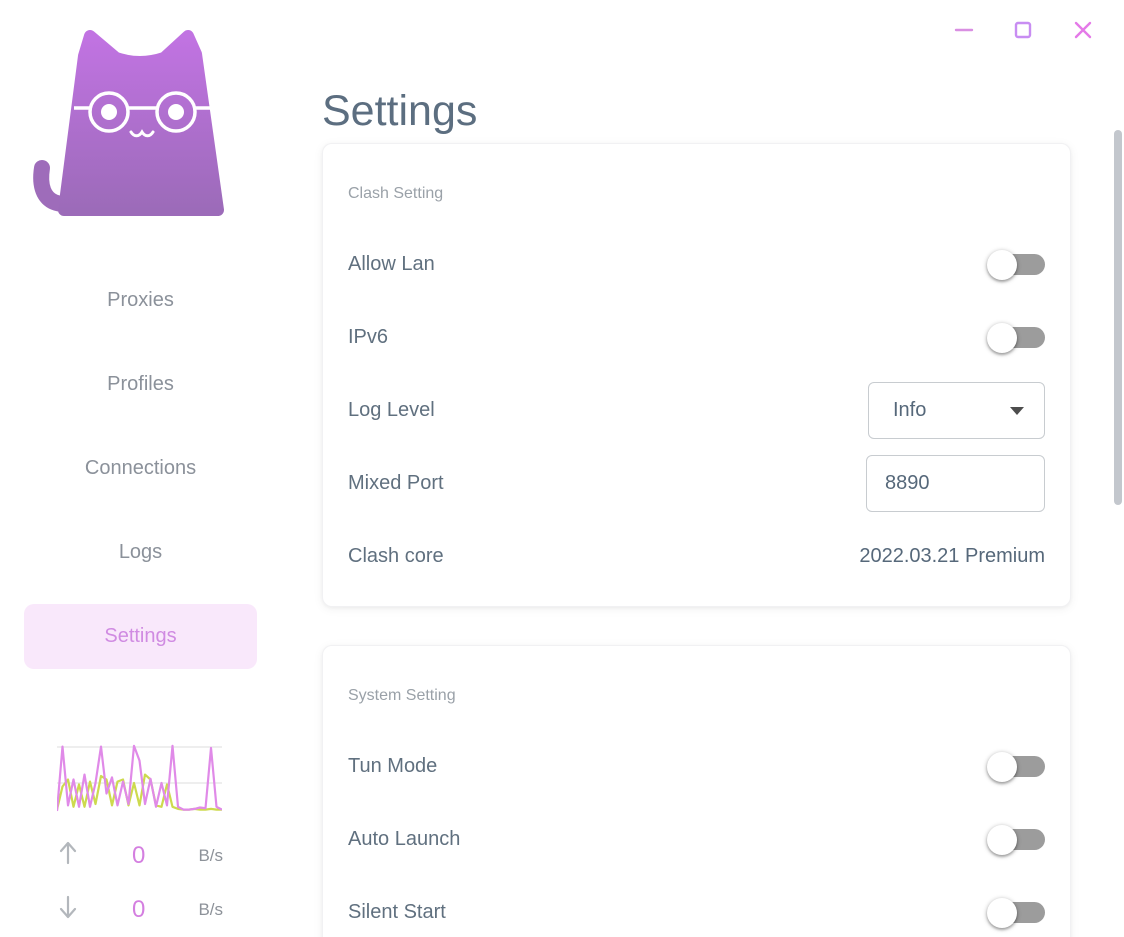  I want to click on mixed-port-input, so click(955, 483).